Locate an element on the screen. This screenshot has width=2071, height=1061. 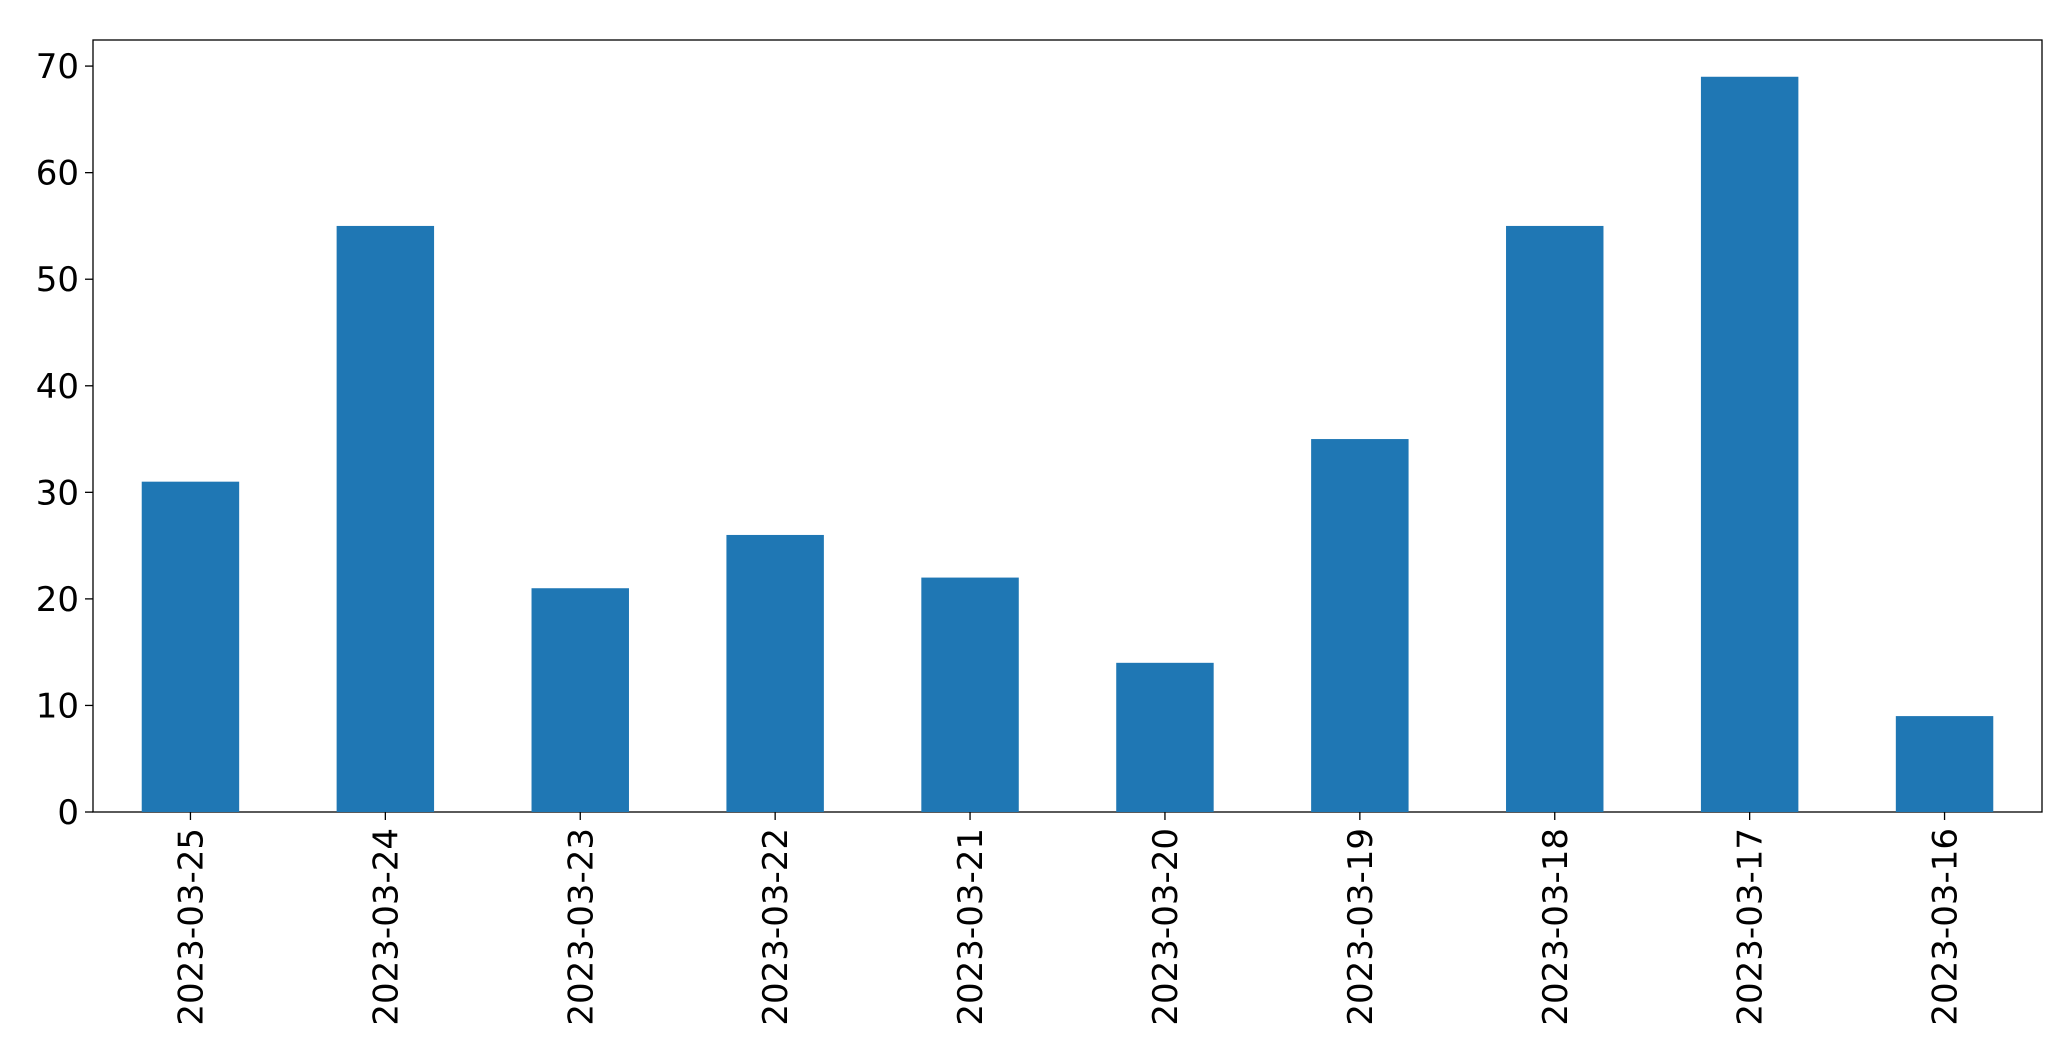
y-tick-label: 30 is located at coordinates (57, 493).